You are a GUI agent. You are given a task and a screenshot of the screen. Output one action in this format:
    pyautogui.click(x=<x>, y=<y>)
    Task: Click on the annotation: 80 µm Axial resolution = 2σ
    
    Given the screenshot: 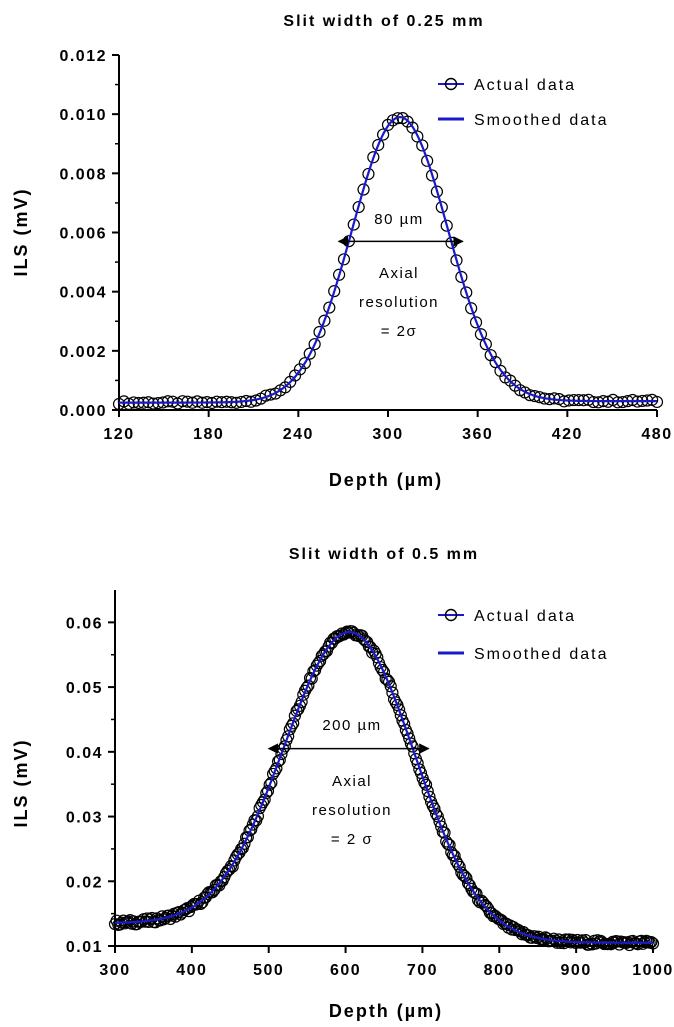 What is the action you would take?
    pyautogui.click(x=400, y=275)
    